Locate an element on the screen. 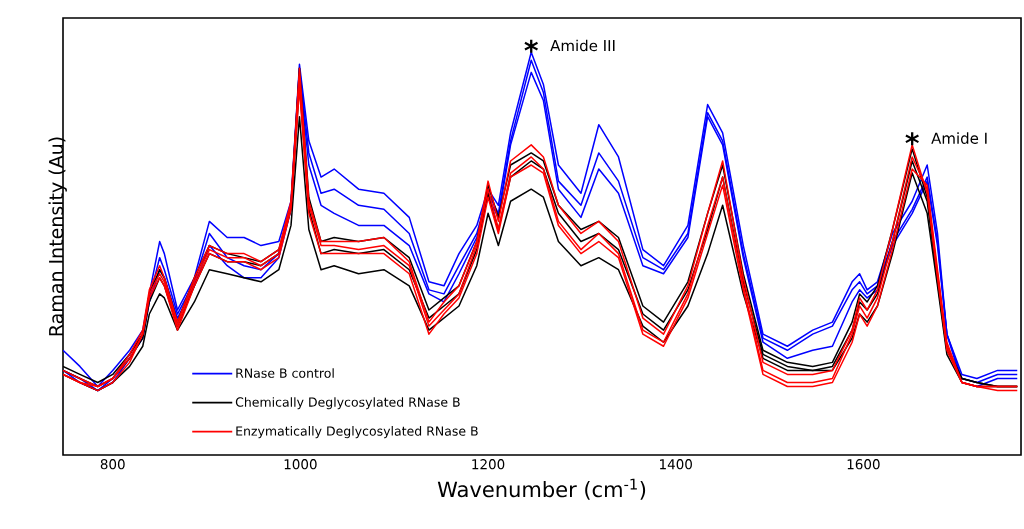 The height and width of the screenshot is (529, 1024). legend-label: Chemically Deglycosylated RNase B is located at coordinates (347, 403).